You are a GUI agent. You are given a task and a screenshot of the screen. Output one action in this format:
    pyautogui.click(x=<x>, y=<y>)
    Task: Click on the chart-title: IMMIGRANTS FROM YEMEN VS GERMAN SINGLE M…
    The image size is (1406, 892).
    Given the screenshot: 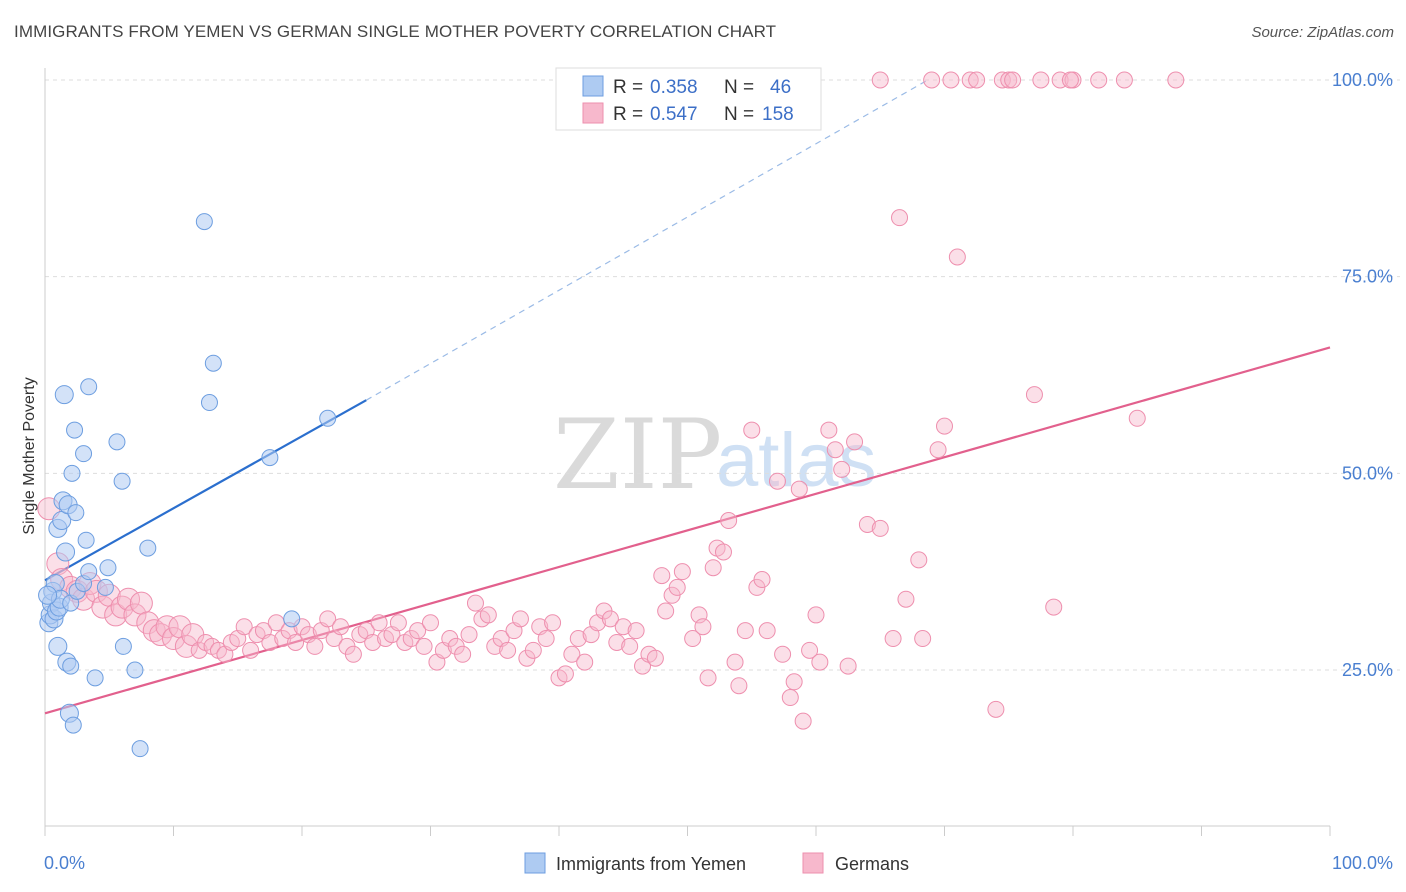 What is the action you would take?
    pyautogui.click(x=395, y=31)
    